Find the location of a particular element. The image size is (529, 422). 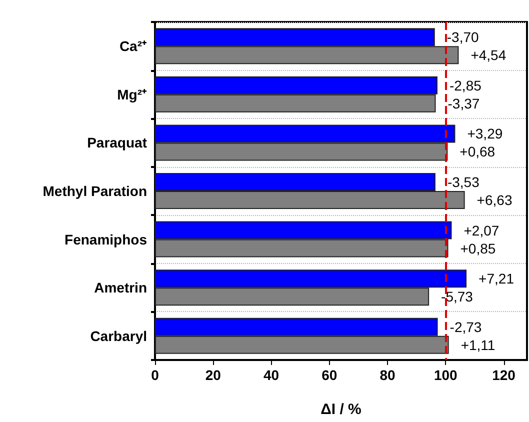

y-tick-label: Methyl Paration is located at coordinates (94, 191).